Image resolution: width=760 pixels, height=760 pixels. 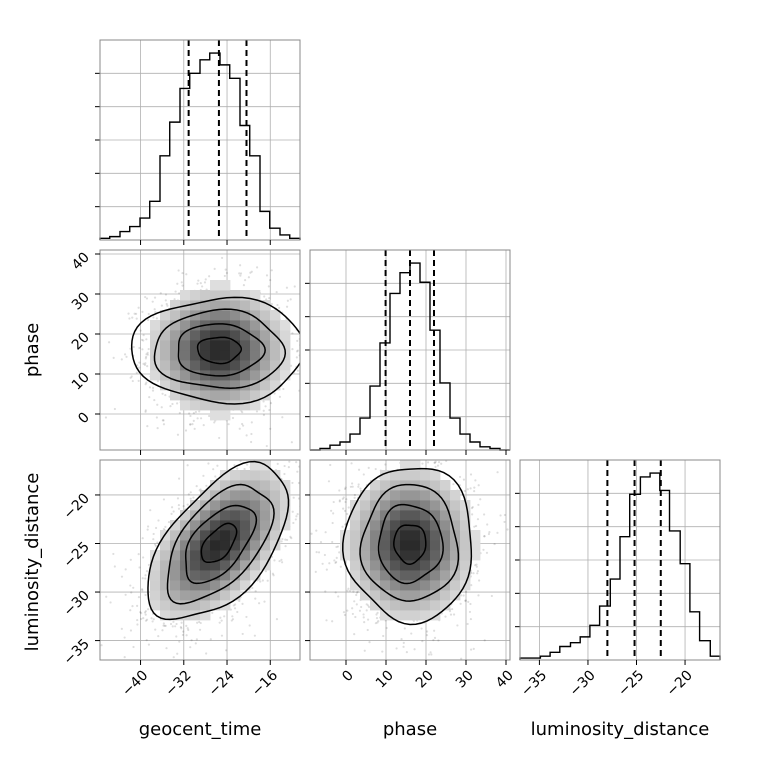 I want to click on scatter-geocent-time-vs-luminosity-distance: −40 −32 −24 −16−35−30−25−20, so click(x=181, y=579).